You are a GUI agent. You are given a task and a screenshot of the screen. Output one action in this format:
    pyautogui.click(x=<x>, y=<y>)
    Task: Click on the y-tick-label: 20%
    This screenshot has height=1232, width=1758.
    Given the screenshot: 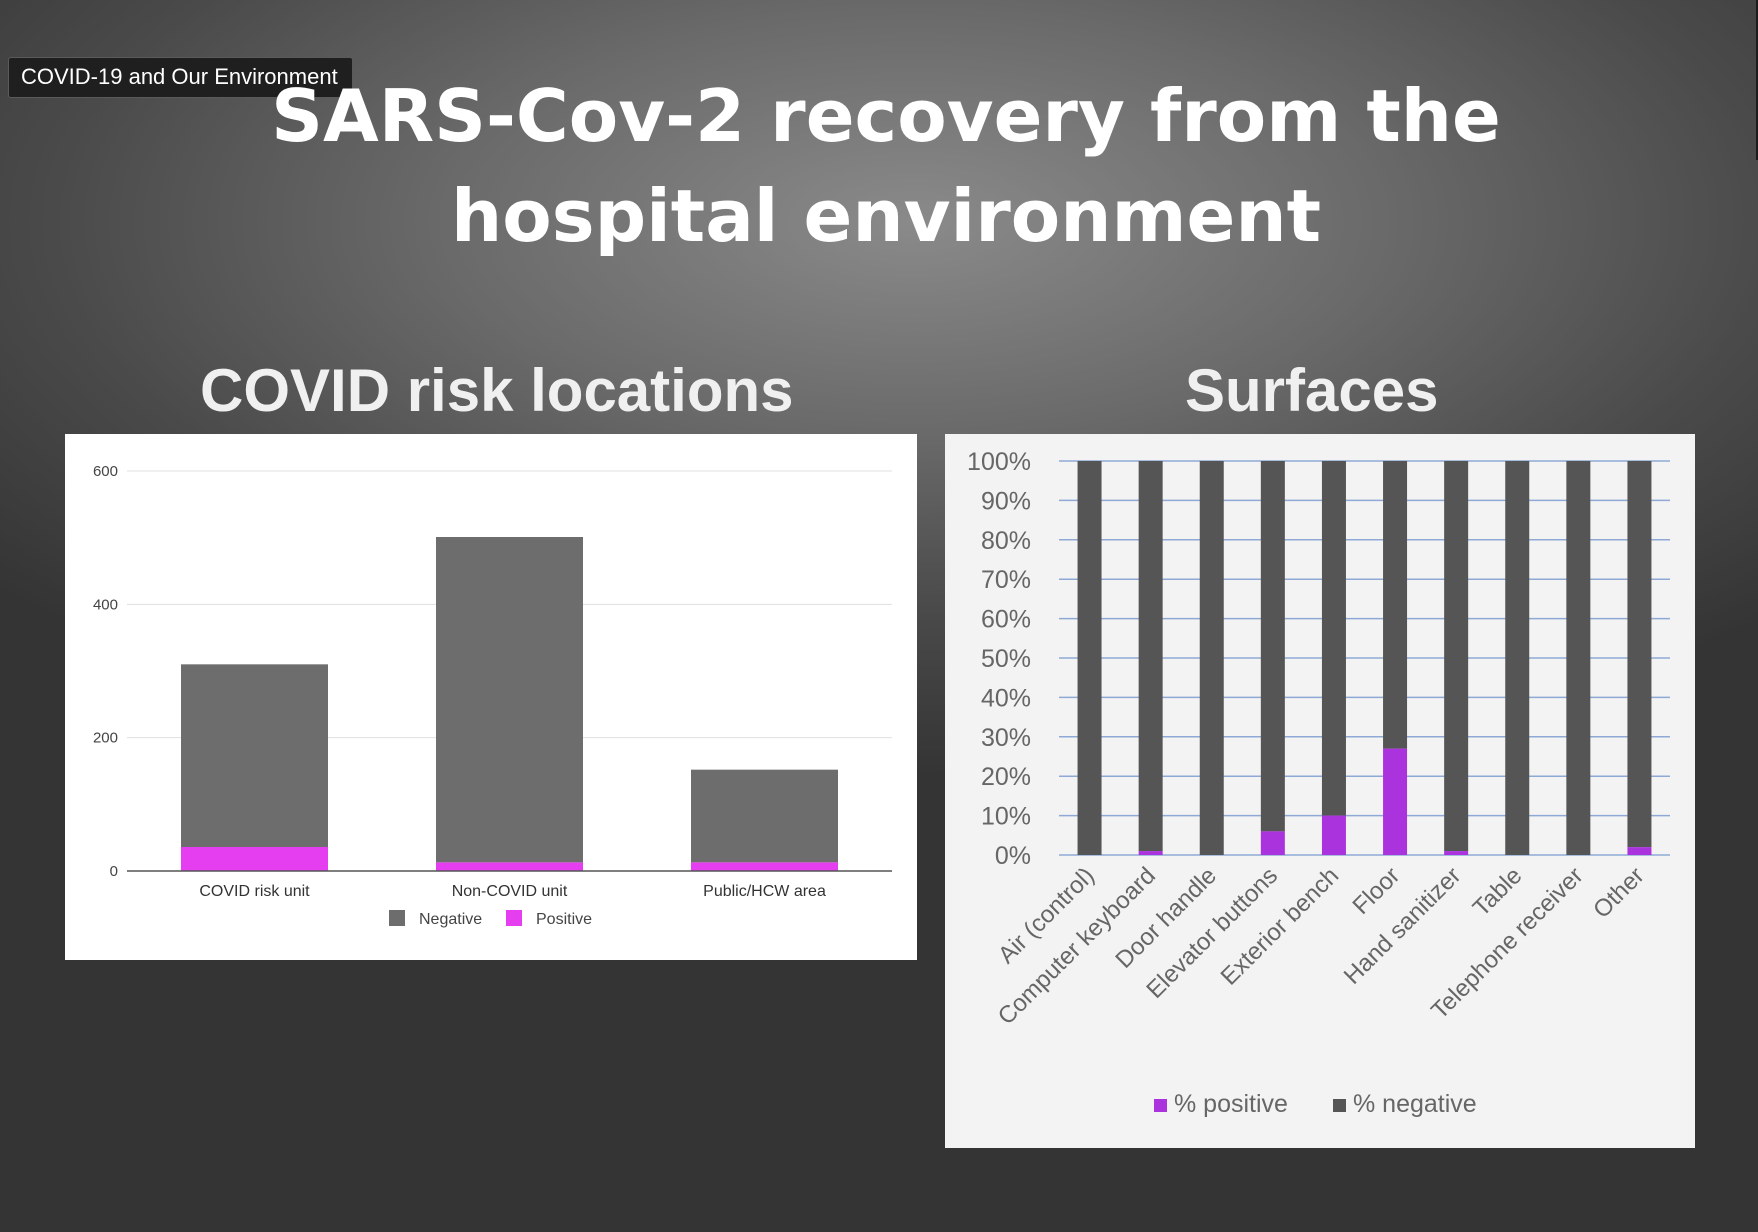 What is the action you would take?
    pyautogui.click(x=1006, y=777)
    